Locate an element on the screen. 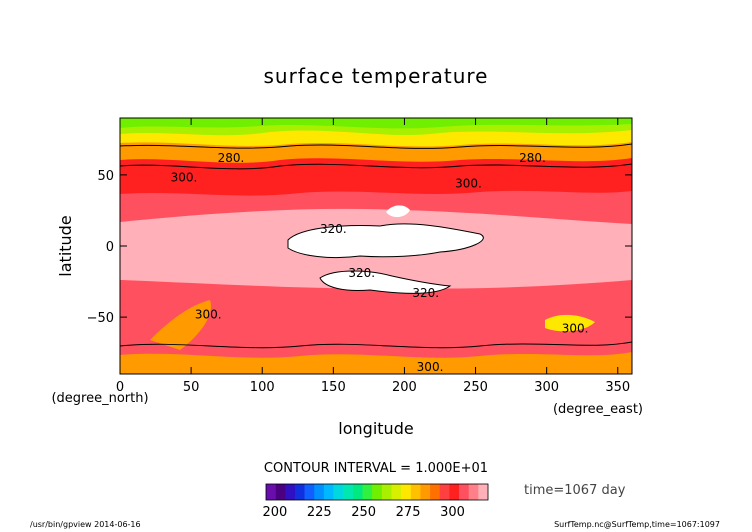 This screenshot has height=532, width=752. contour-320-main is located at coordinates (385, 241).